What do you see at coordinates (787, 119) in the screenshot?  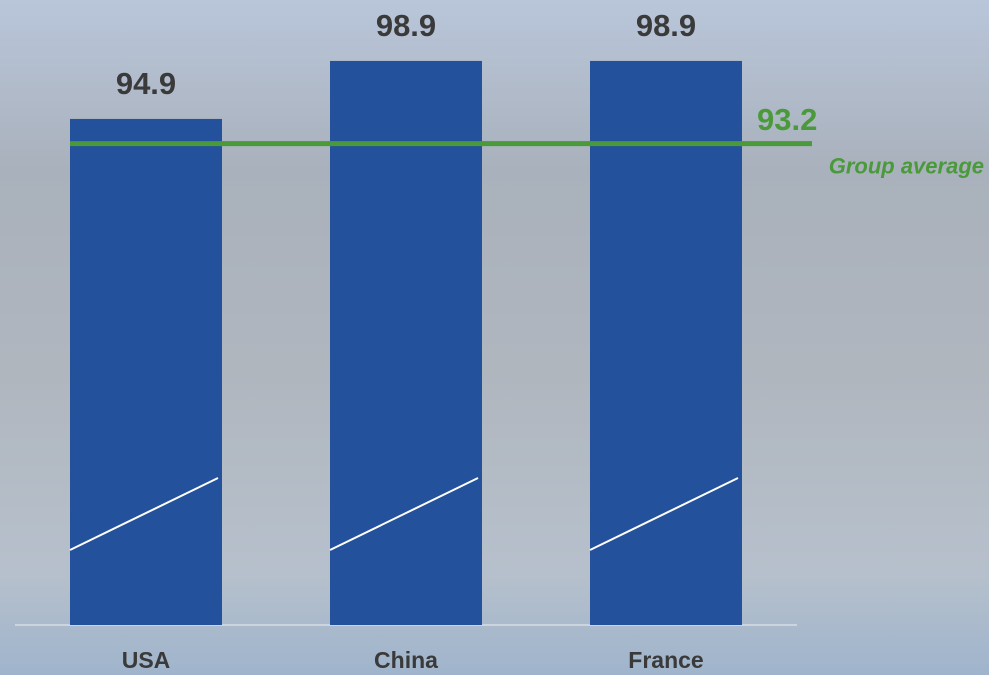 I see `reference-value: 93.2` at bounding box center [787, 119].